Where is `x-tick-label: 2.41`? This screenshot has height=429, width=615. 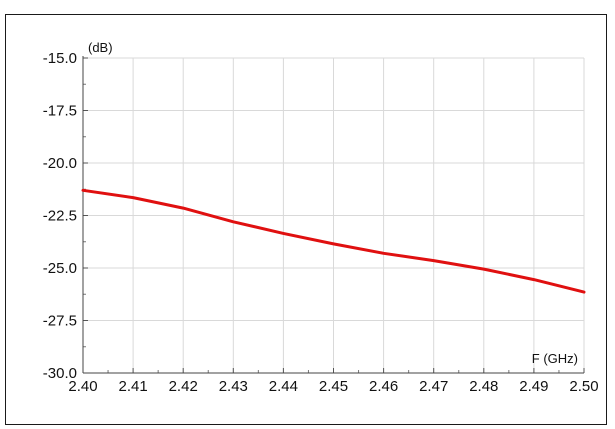
x-tick-label: 2.41 is located at coordinates (132, 386).